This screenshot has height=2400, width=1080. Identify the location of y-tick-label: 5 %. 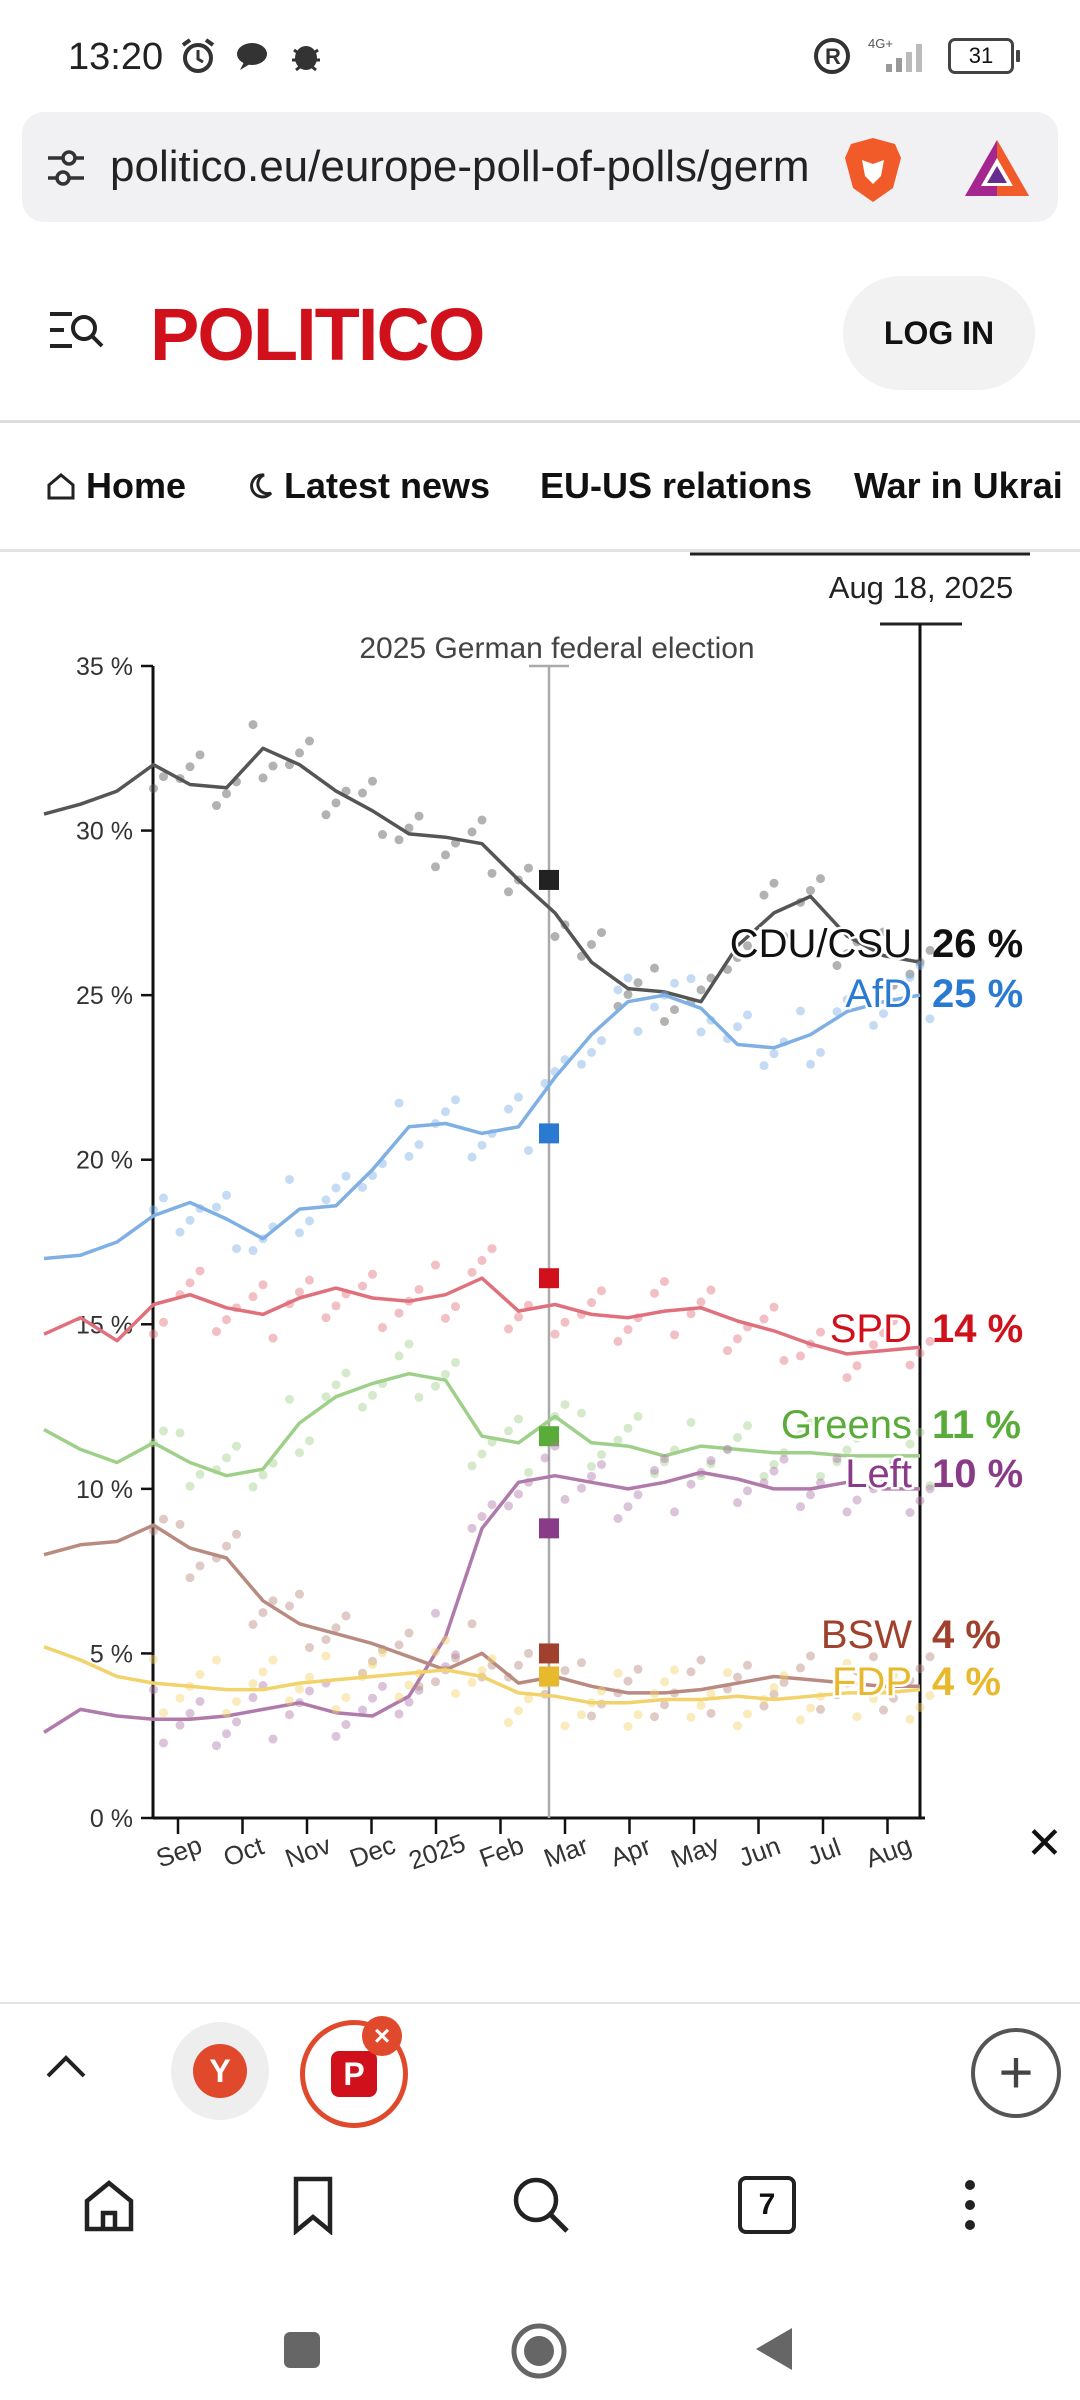
(111, 1654).